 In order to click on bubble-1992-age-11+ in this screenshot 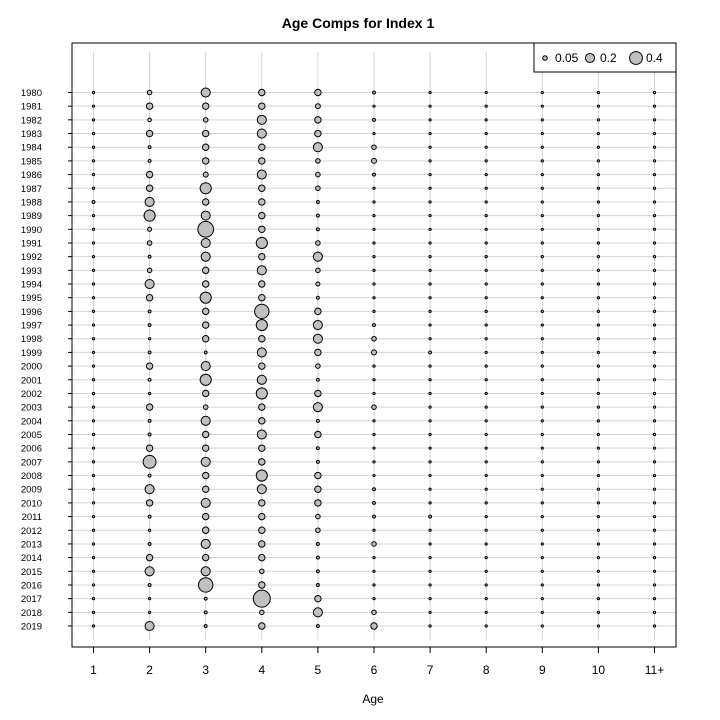, I will do `click(654, 257)`.